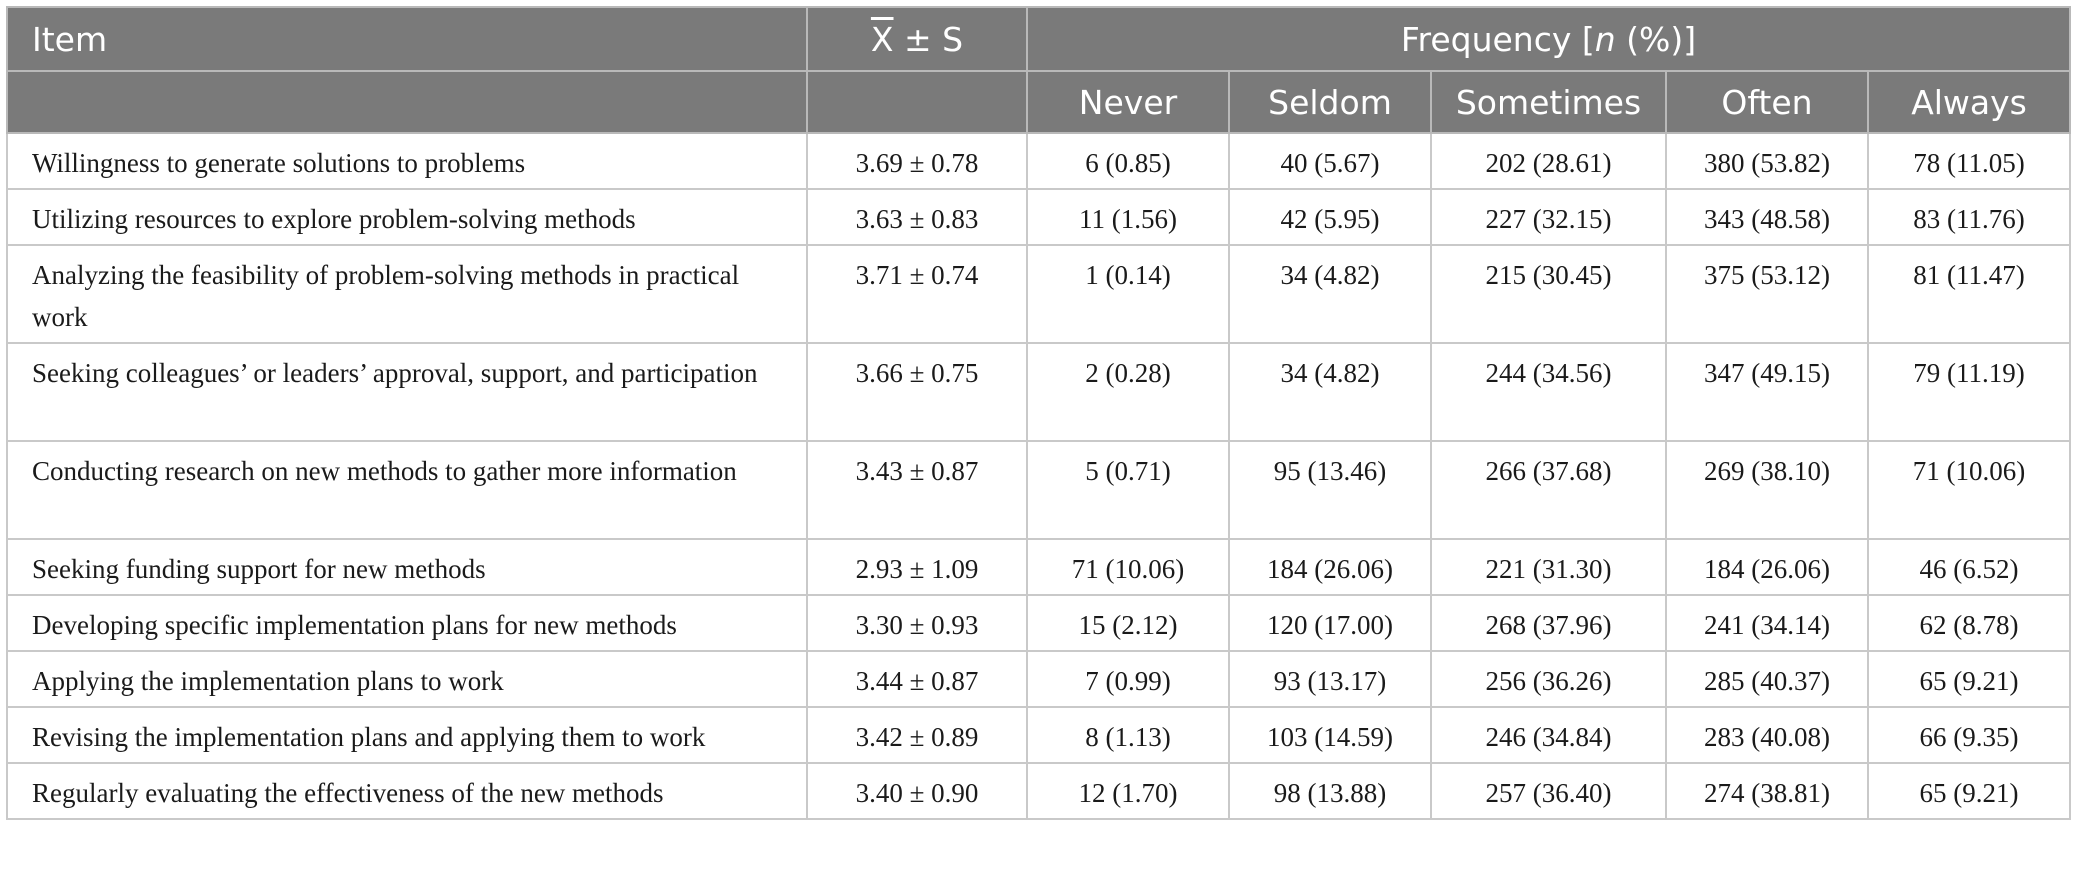 The height and width of the screenshot is (885, 2075). Describe the element at coordinates (407, 39) in the screenshot. I see `header-item: Item` at that location.